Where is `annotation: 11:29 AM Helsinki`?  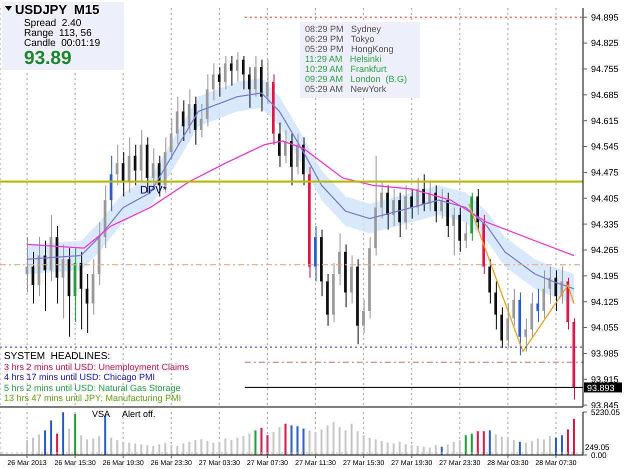
annotation: 11:29 AM Helsinki is located at coordinates (343, 59).